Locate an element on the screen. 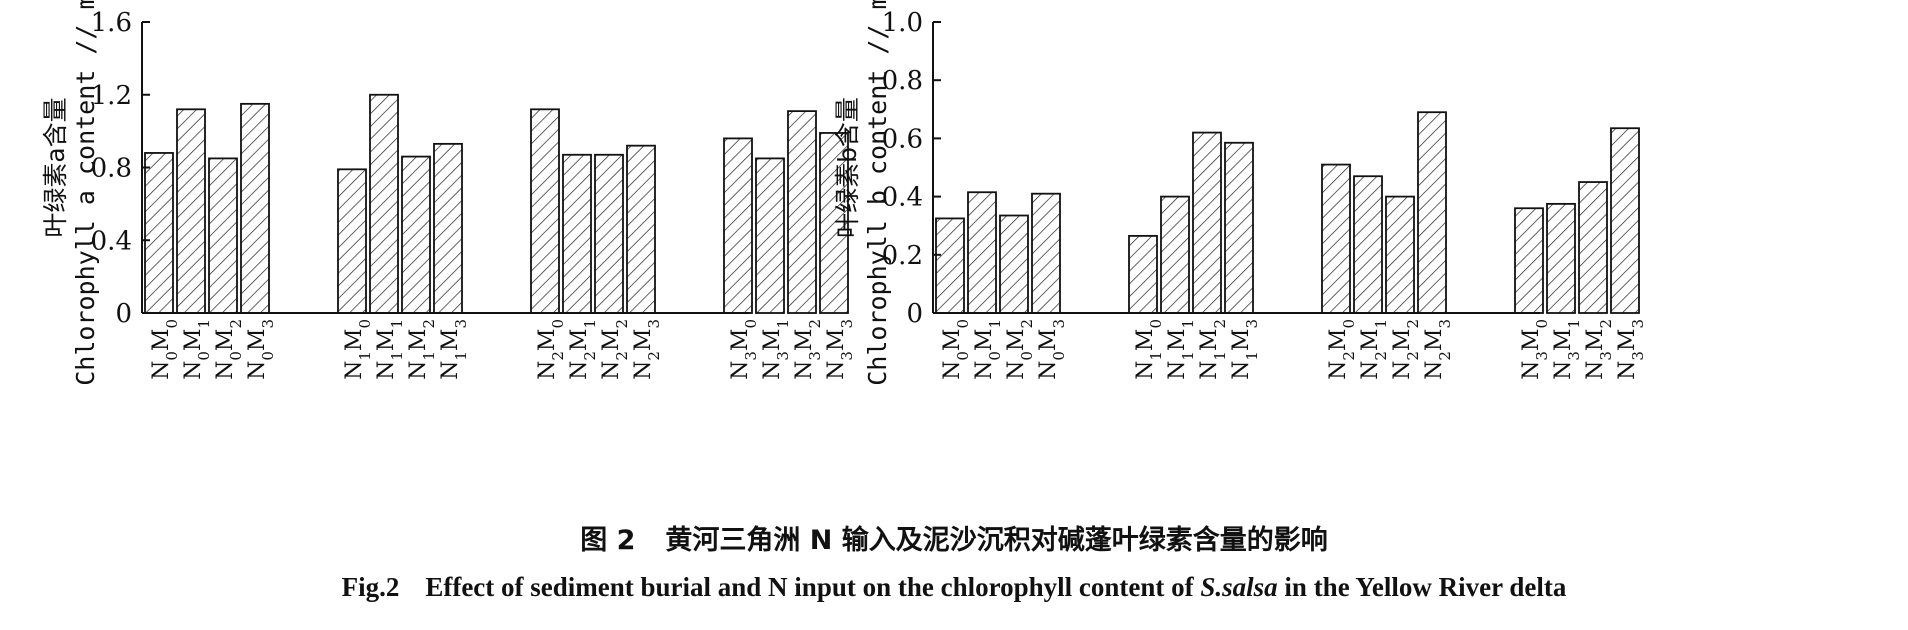 The image size is (1908, 630). figure-title-en-end: in the Yellow River delta is located at coordinates (1422, 587).